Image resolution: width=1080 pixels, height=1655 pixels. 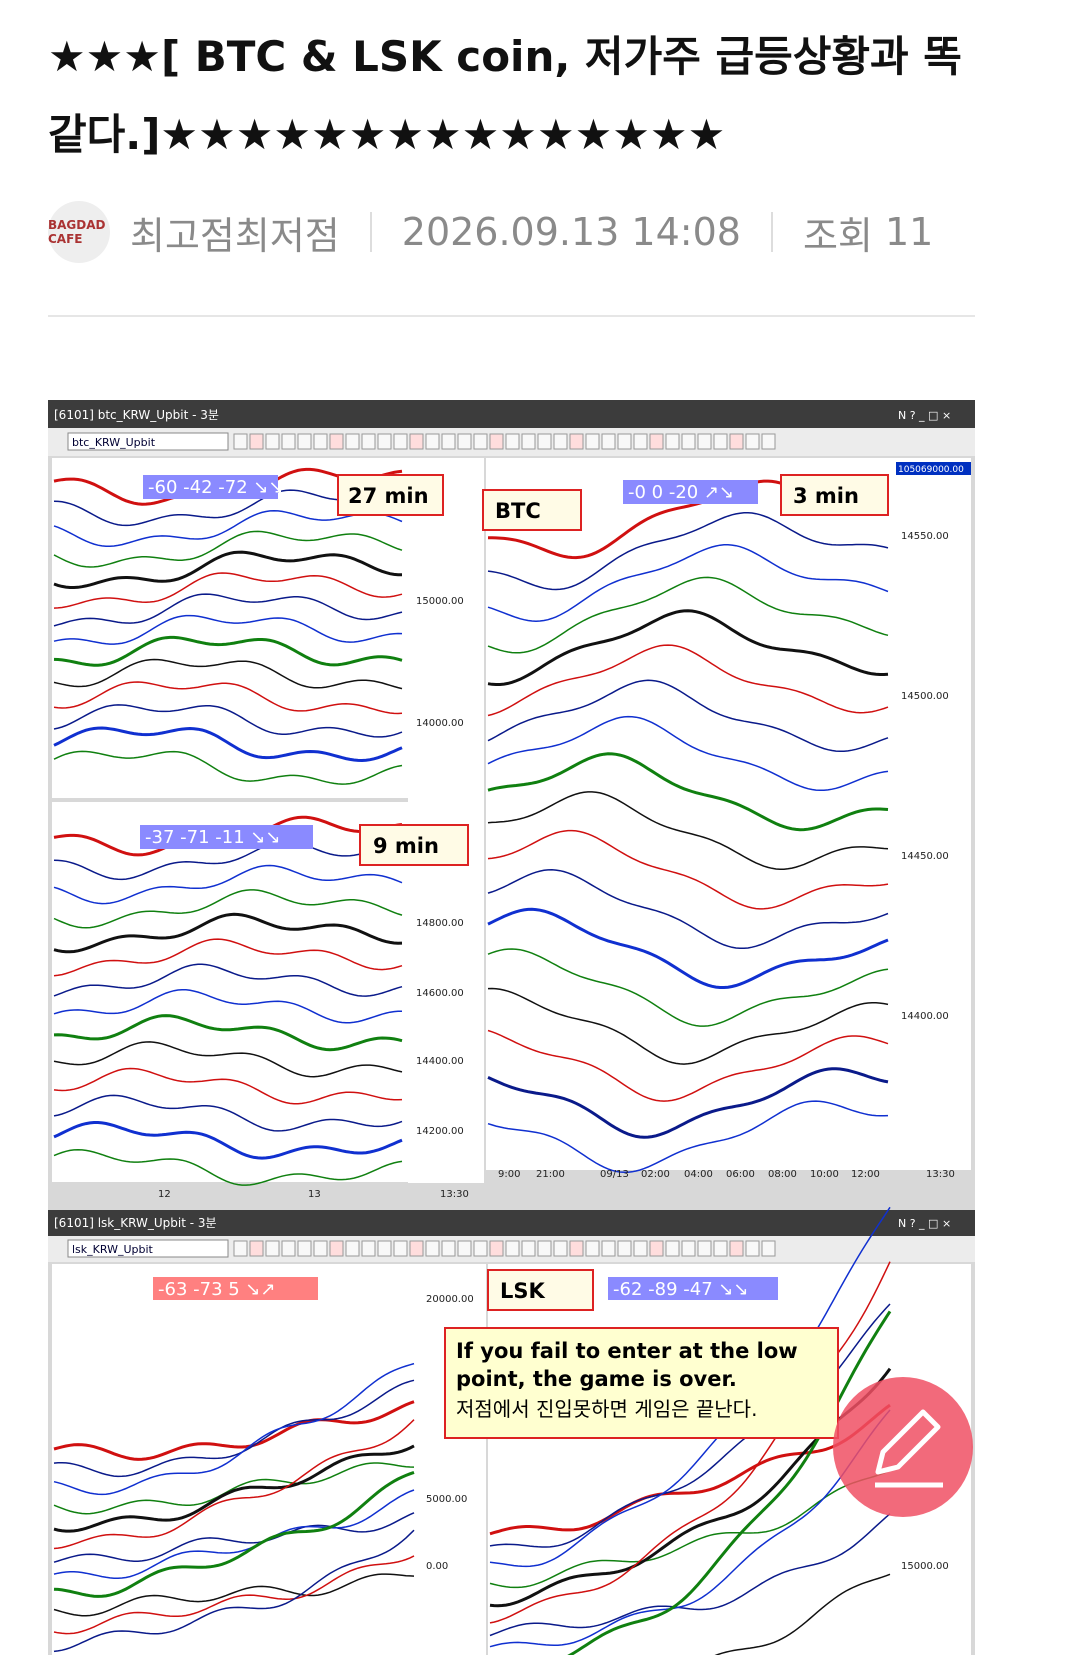 What do you see at coordinates (681, 492) in the screenshot?
I see `indicator-reading: -0 0 -20 ↗↘` at bounding box center [681, 492].